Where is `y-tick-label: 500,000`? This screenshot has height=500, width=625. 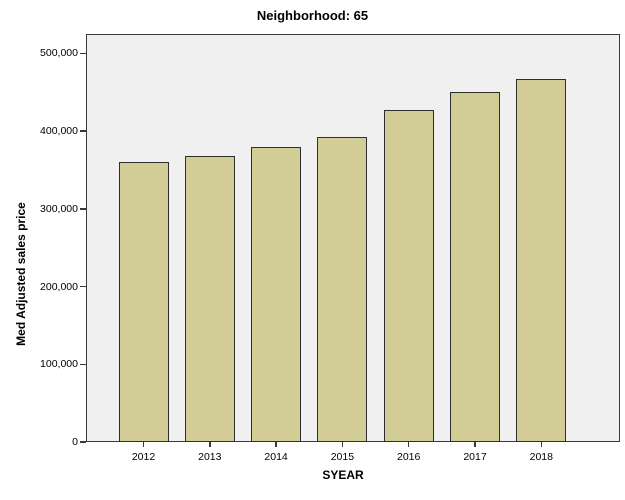 y-tick-label: 500,000 is located at coordinates (59, 53).